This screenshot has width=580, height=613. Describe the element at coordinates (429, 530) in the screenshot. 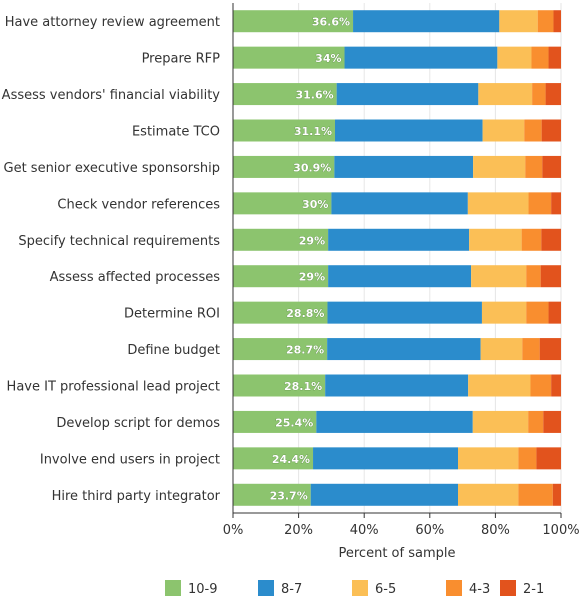

I see `x-tick-label: 60%` at that location.